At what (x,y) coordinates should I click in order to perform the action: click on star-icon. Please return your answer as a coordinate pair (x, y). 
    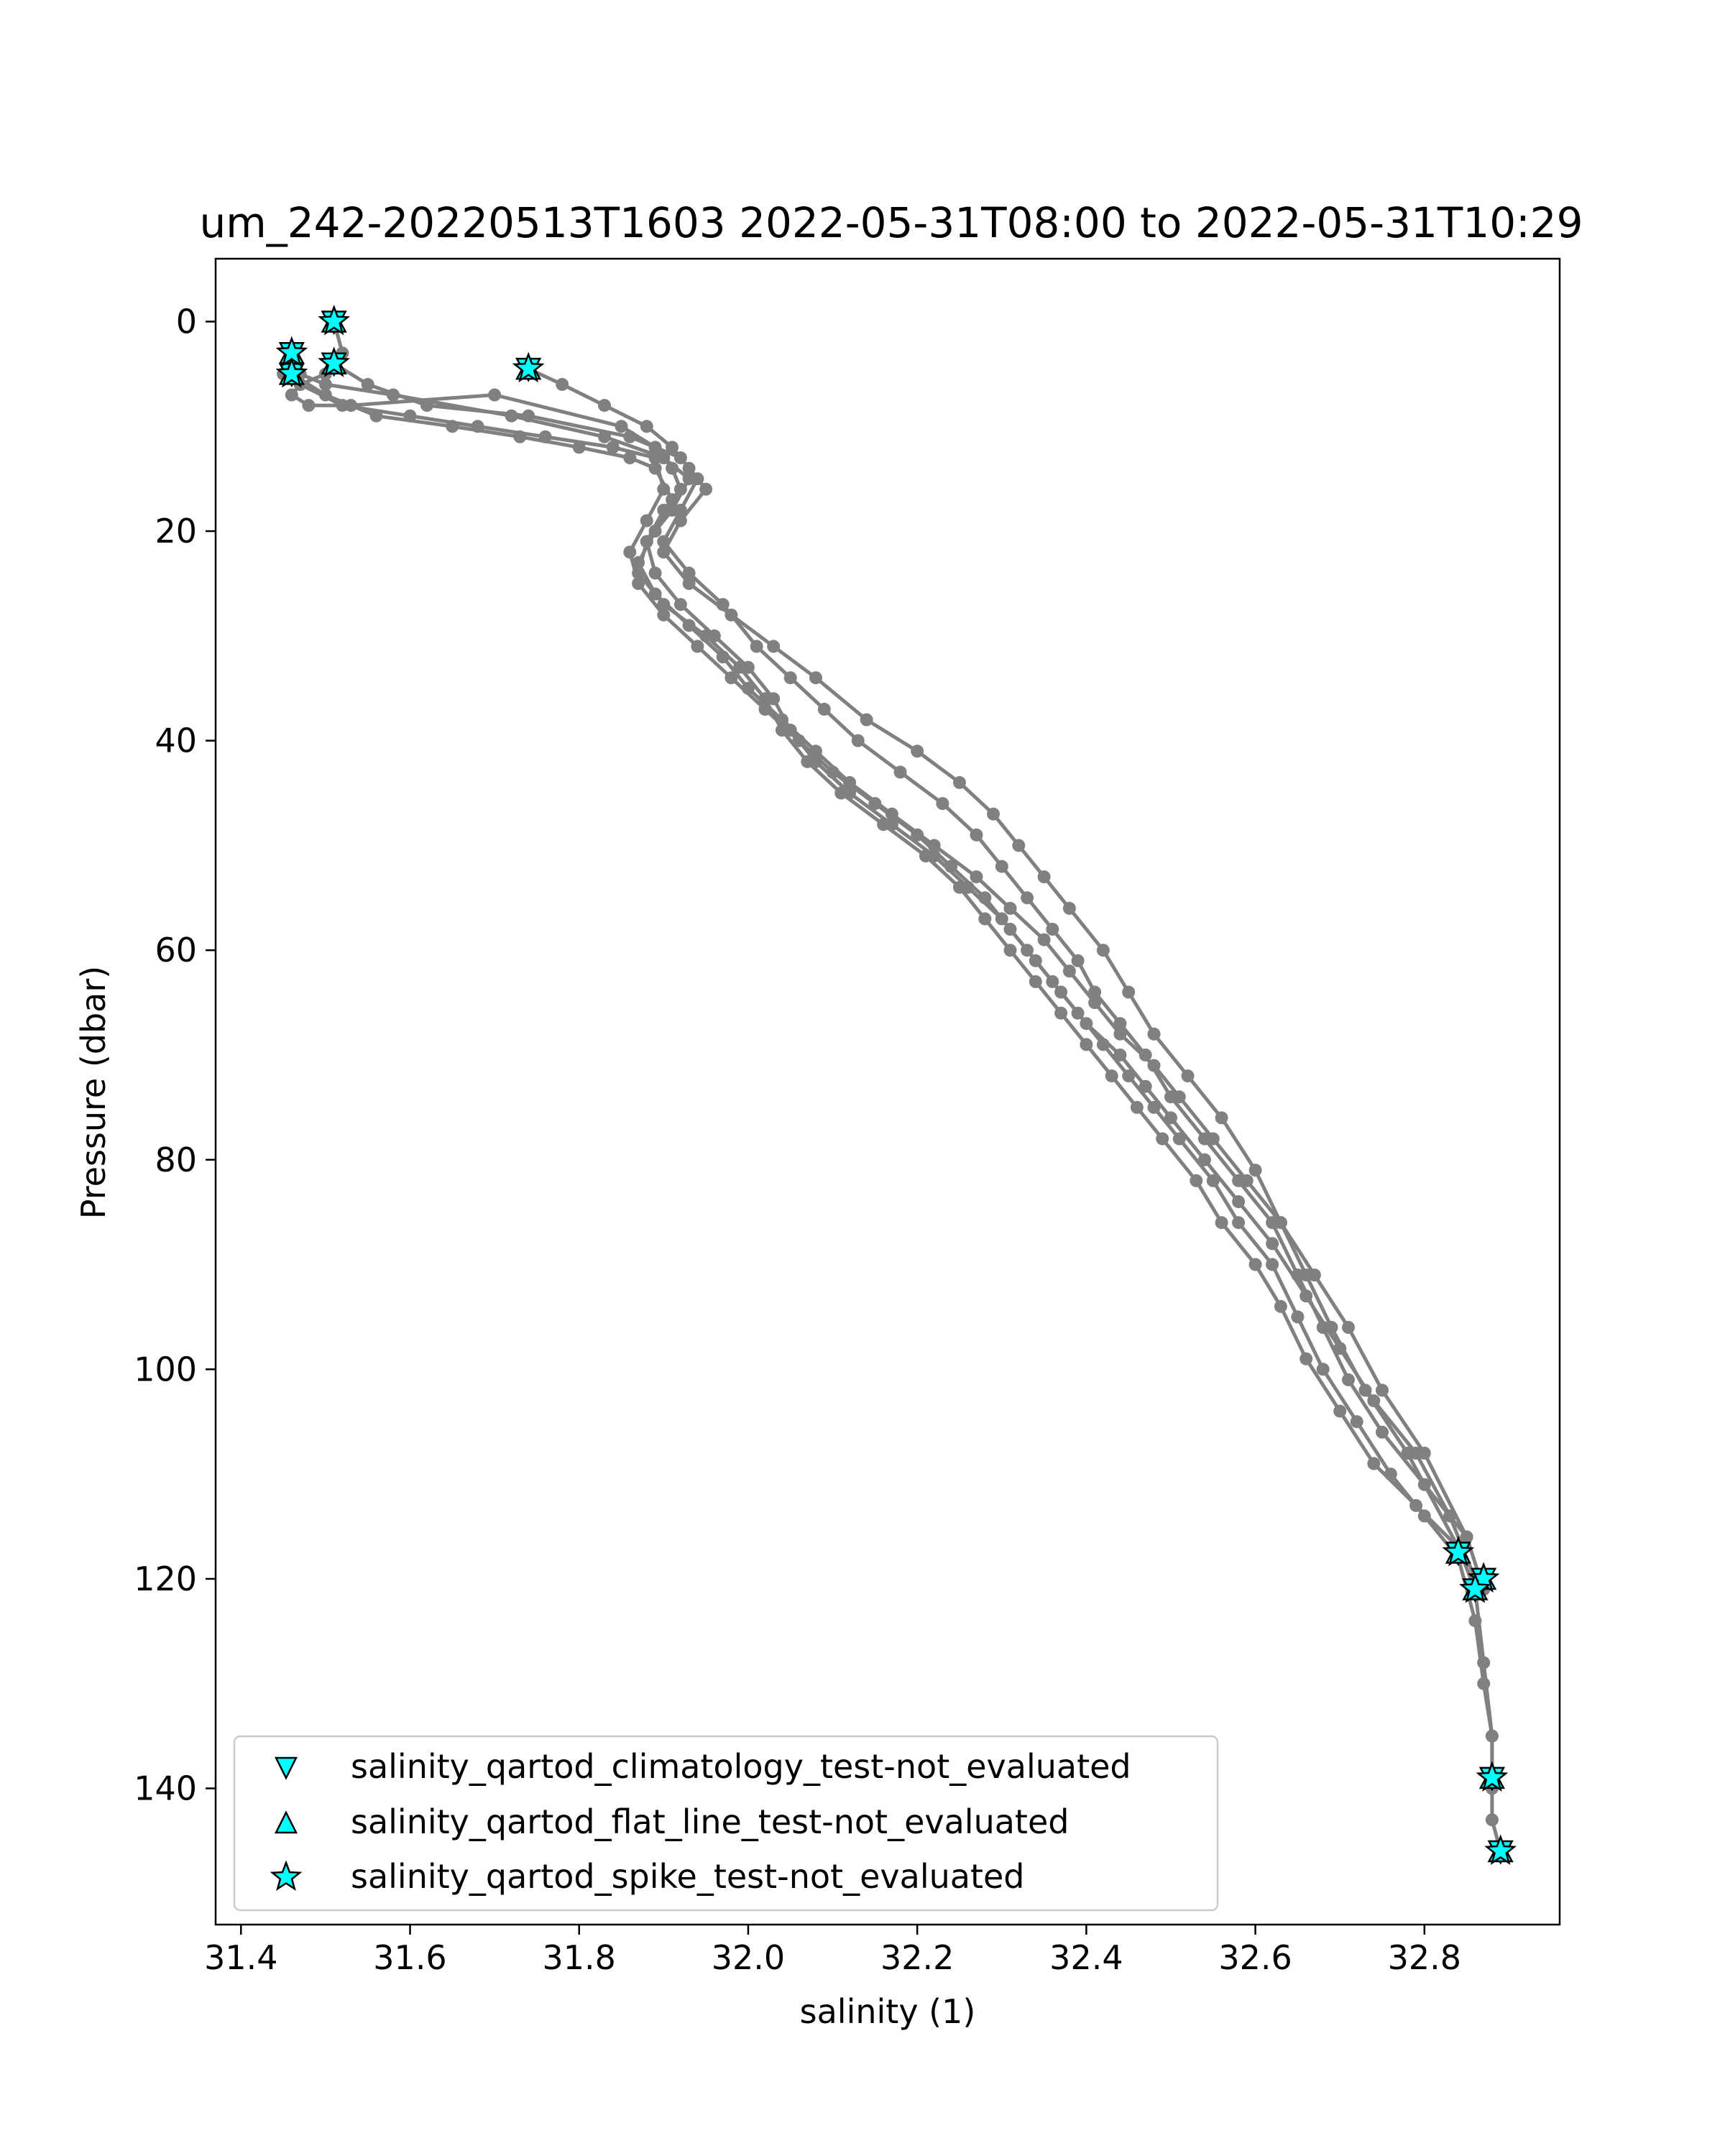
    Looking at the image, I should click on (286, 1876).